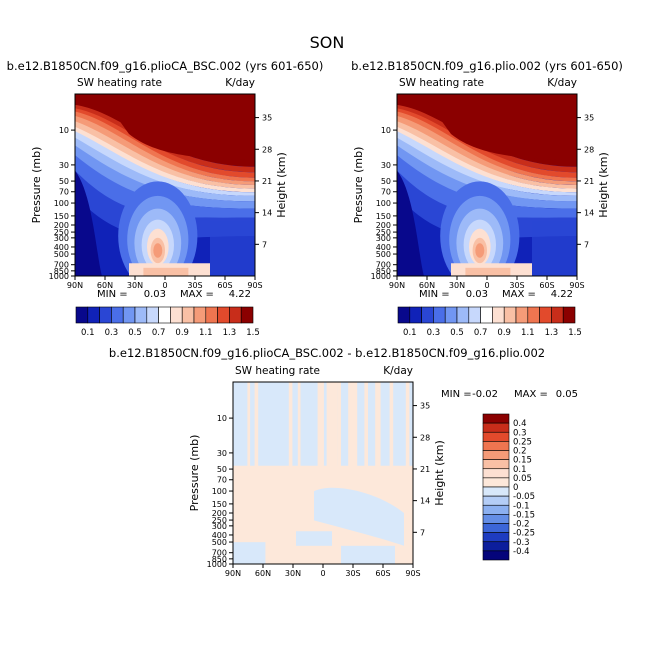  What do you see at coordinates (434, 333) in the screenshot?
I see `colorbar-label: 0.3` at bounding box center [434, 333].